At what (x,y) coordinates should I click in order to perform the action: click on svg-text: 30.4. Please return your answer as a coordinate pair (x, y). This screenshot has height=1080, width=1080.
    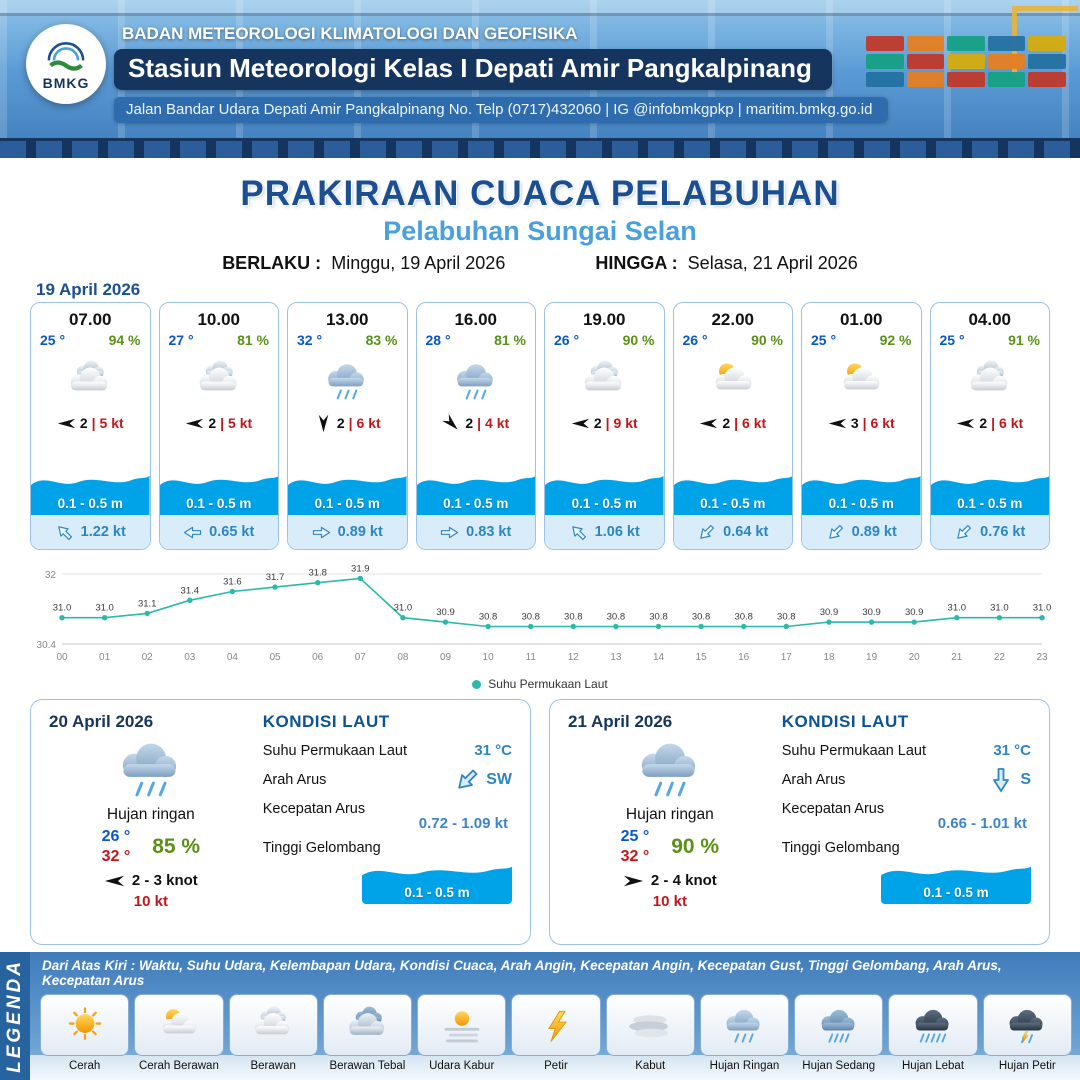
    Looking at the image, I should click on (47, 645).